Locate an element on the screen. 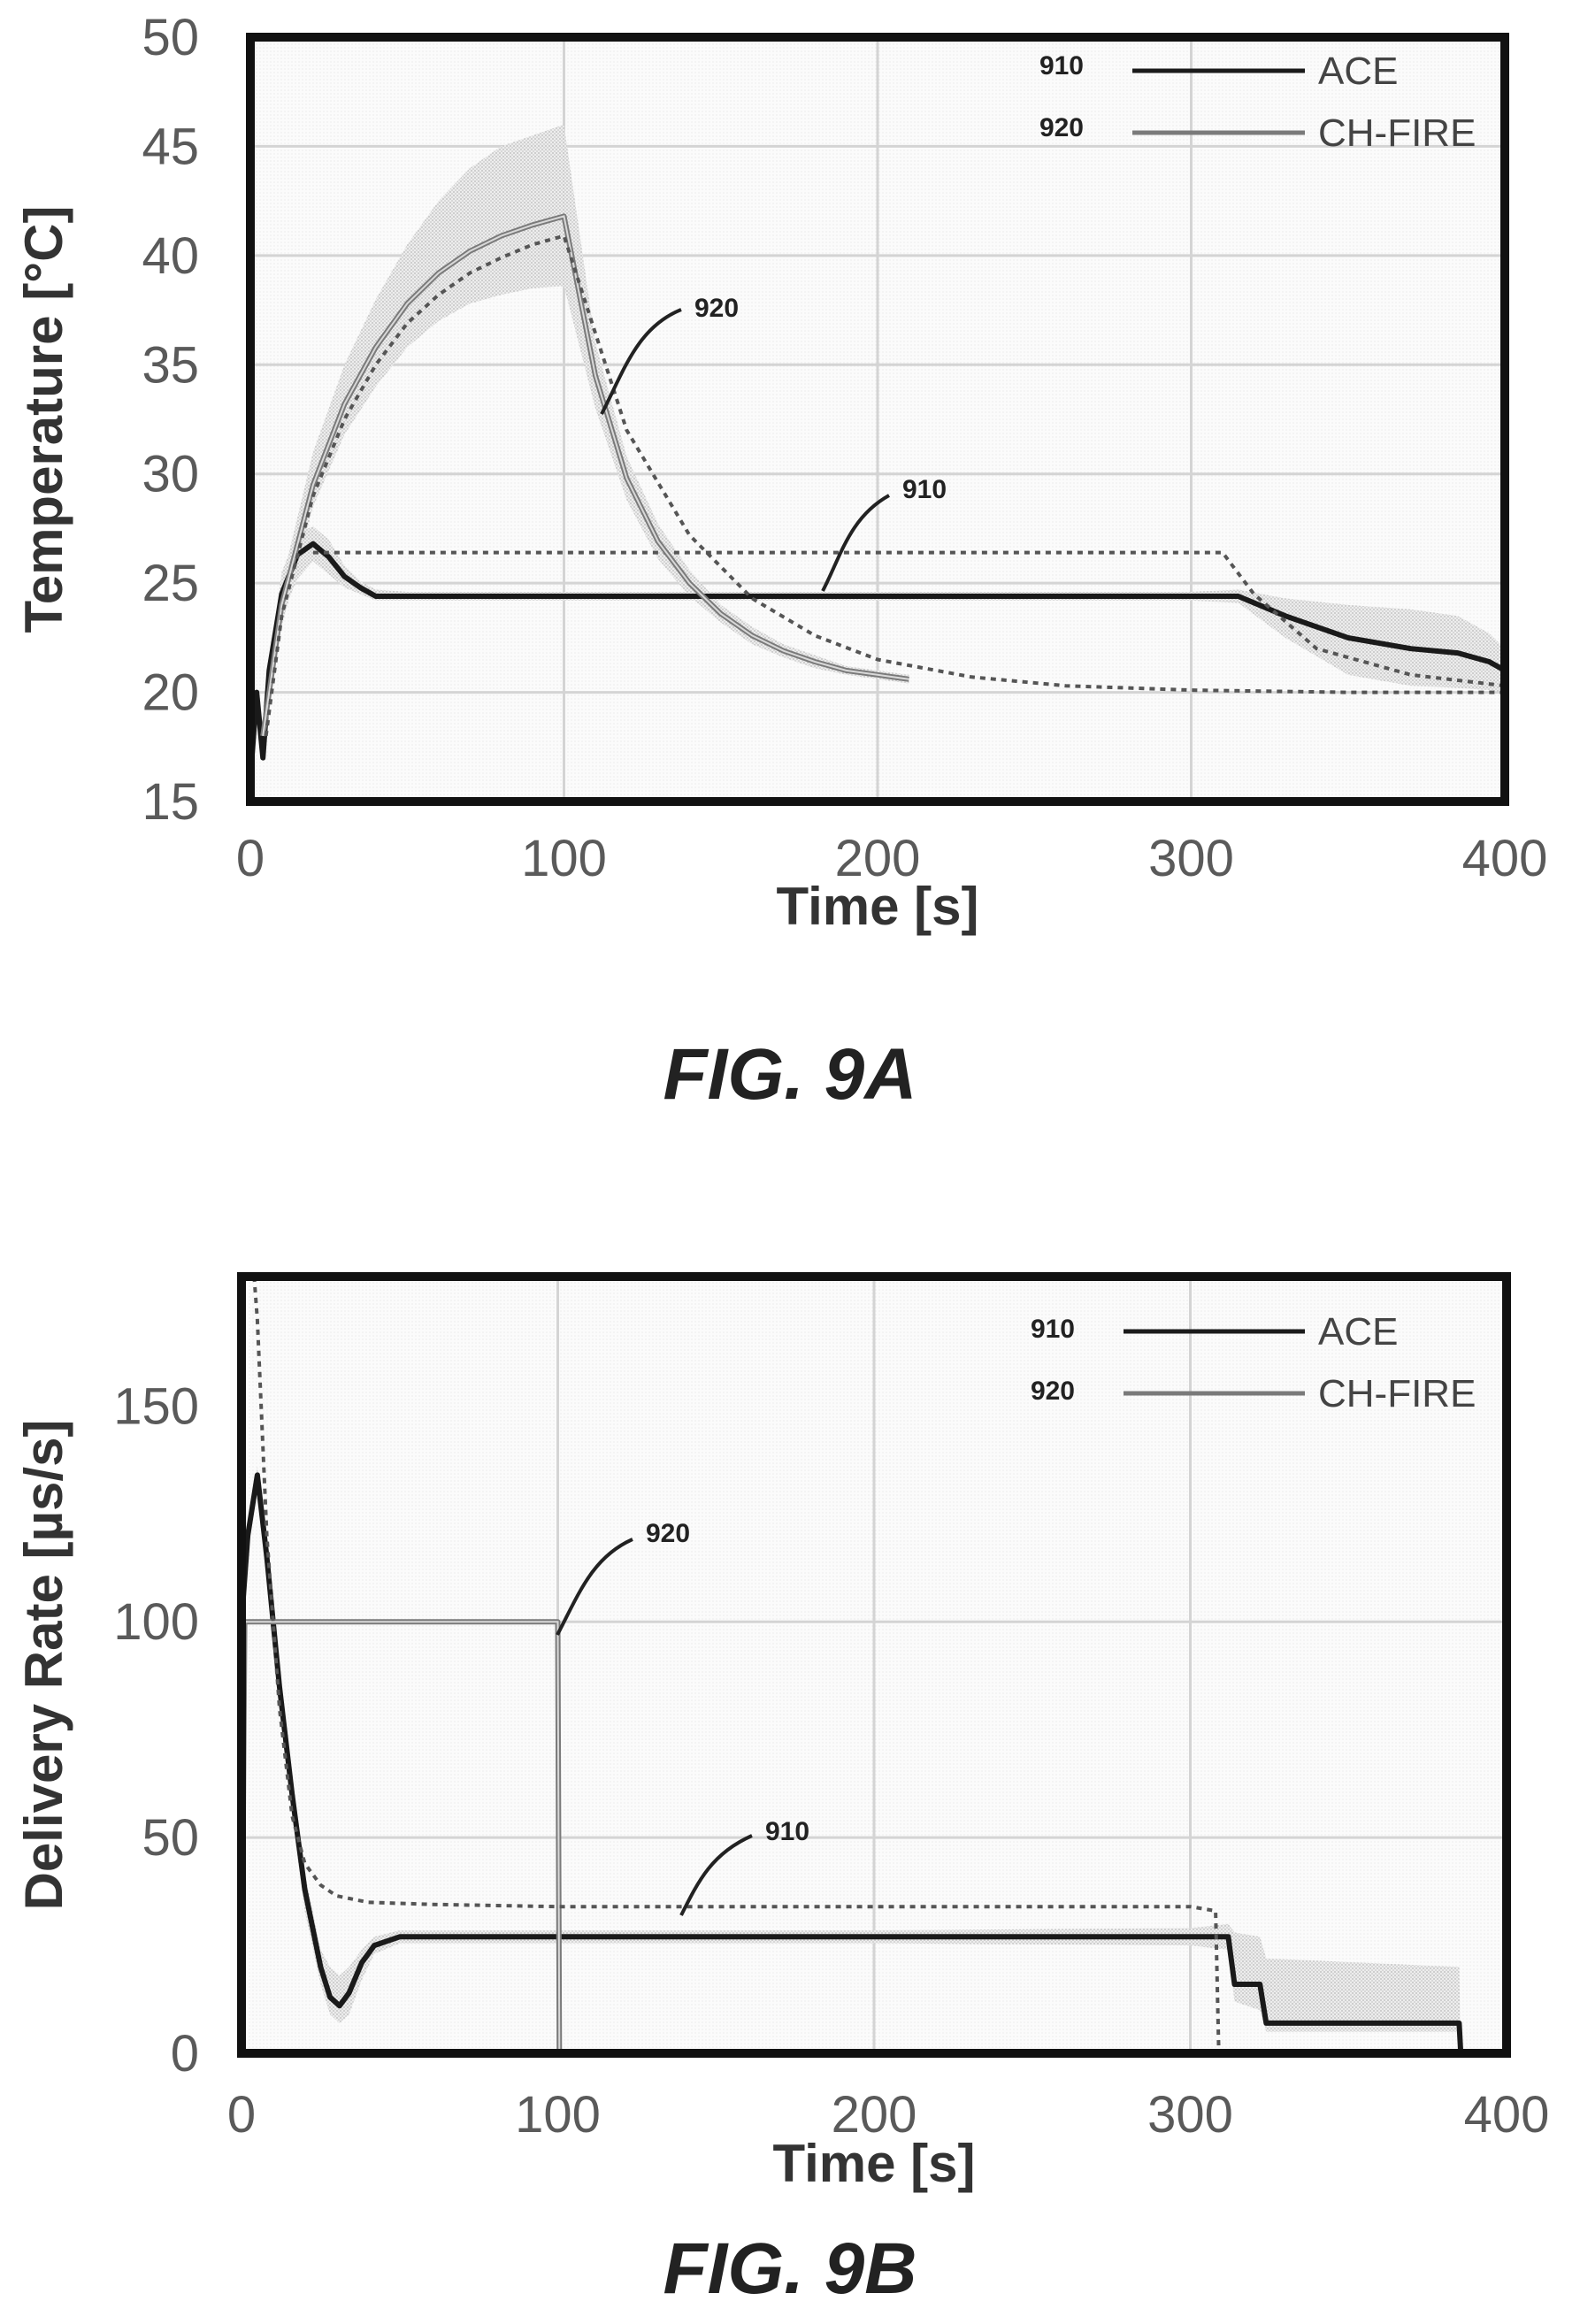  line-highlight-ch-fire is located at coordinates (585, 476).